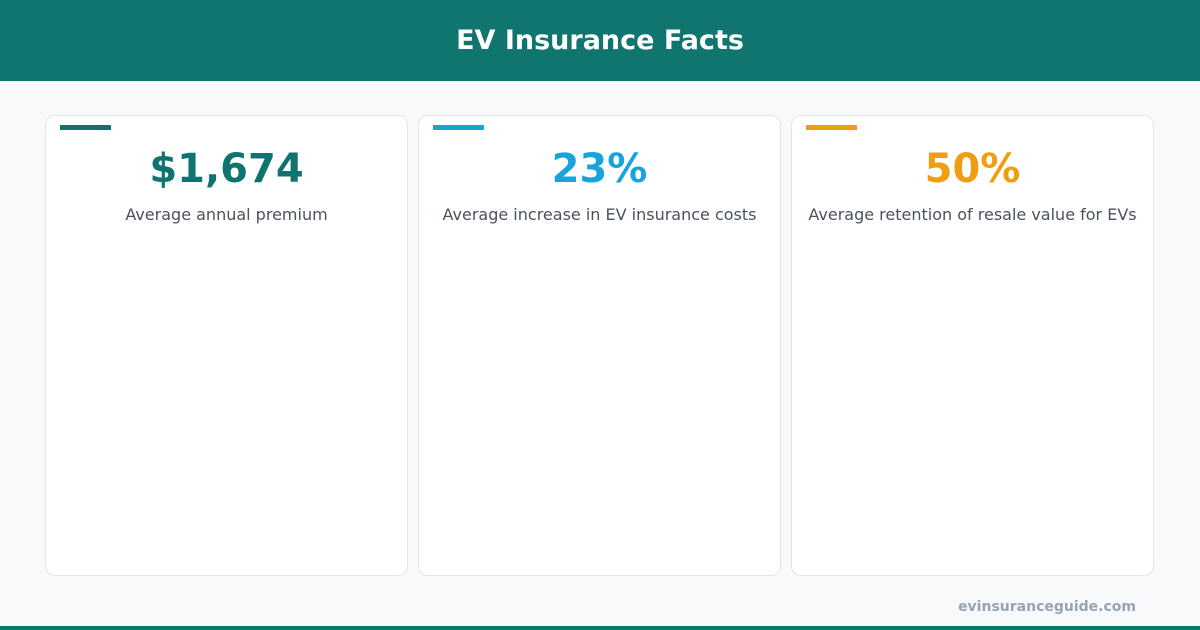 Image resolution: width=1200 pixels, height=630 pixels. Describe the element at coordinates (599, 169) in the screenshot. I see `stat-value: 23%` at that location.